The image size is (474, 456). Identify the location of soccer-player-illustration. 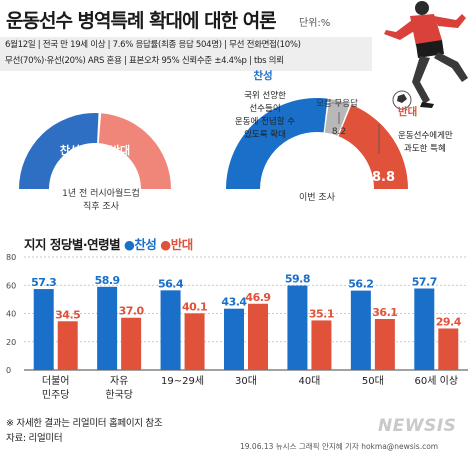
(426, 55).